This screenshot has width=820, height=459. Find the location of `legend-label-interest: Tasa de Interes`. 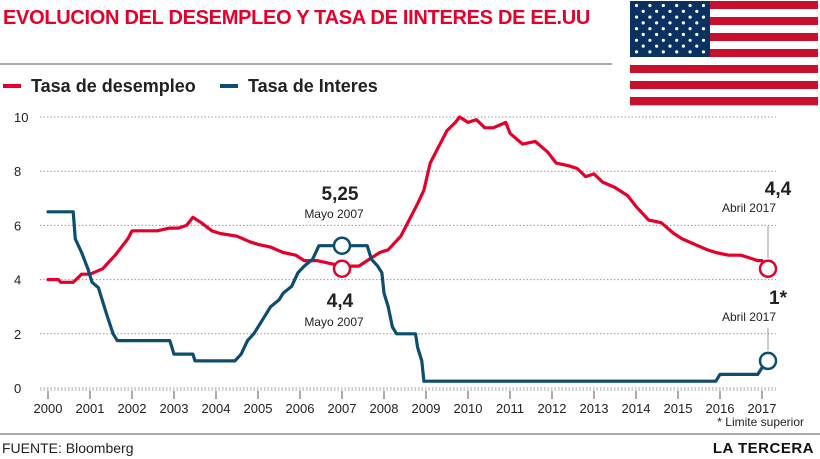

legend-label-interest: Tasa de Interes is located at coordinates (313, 86).